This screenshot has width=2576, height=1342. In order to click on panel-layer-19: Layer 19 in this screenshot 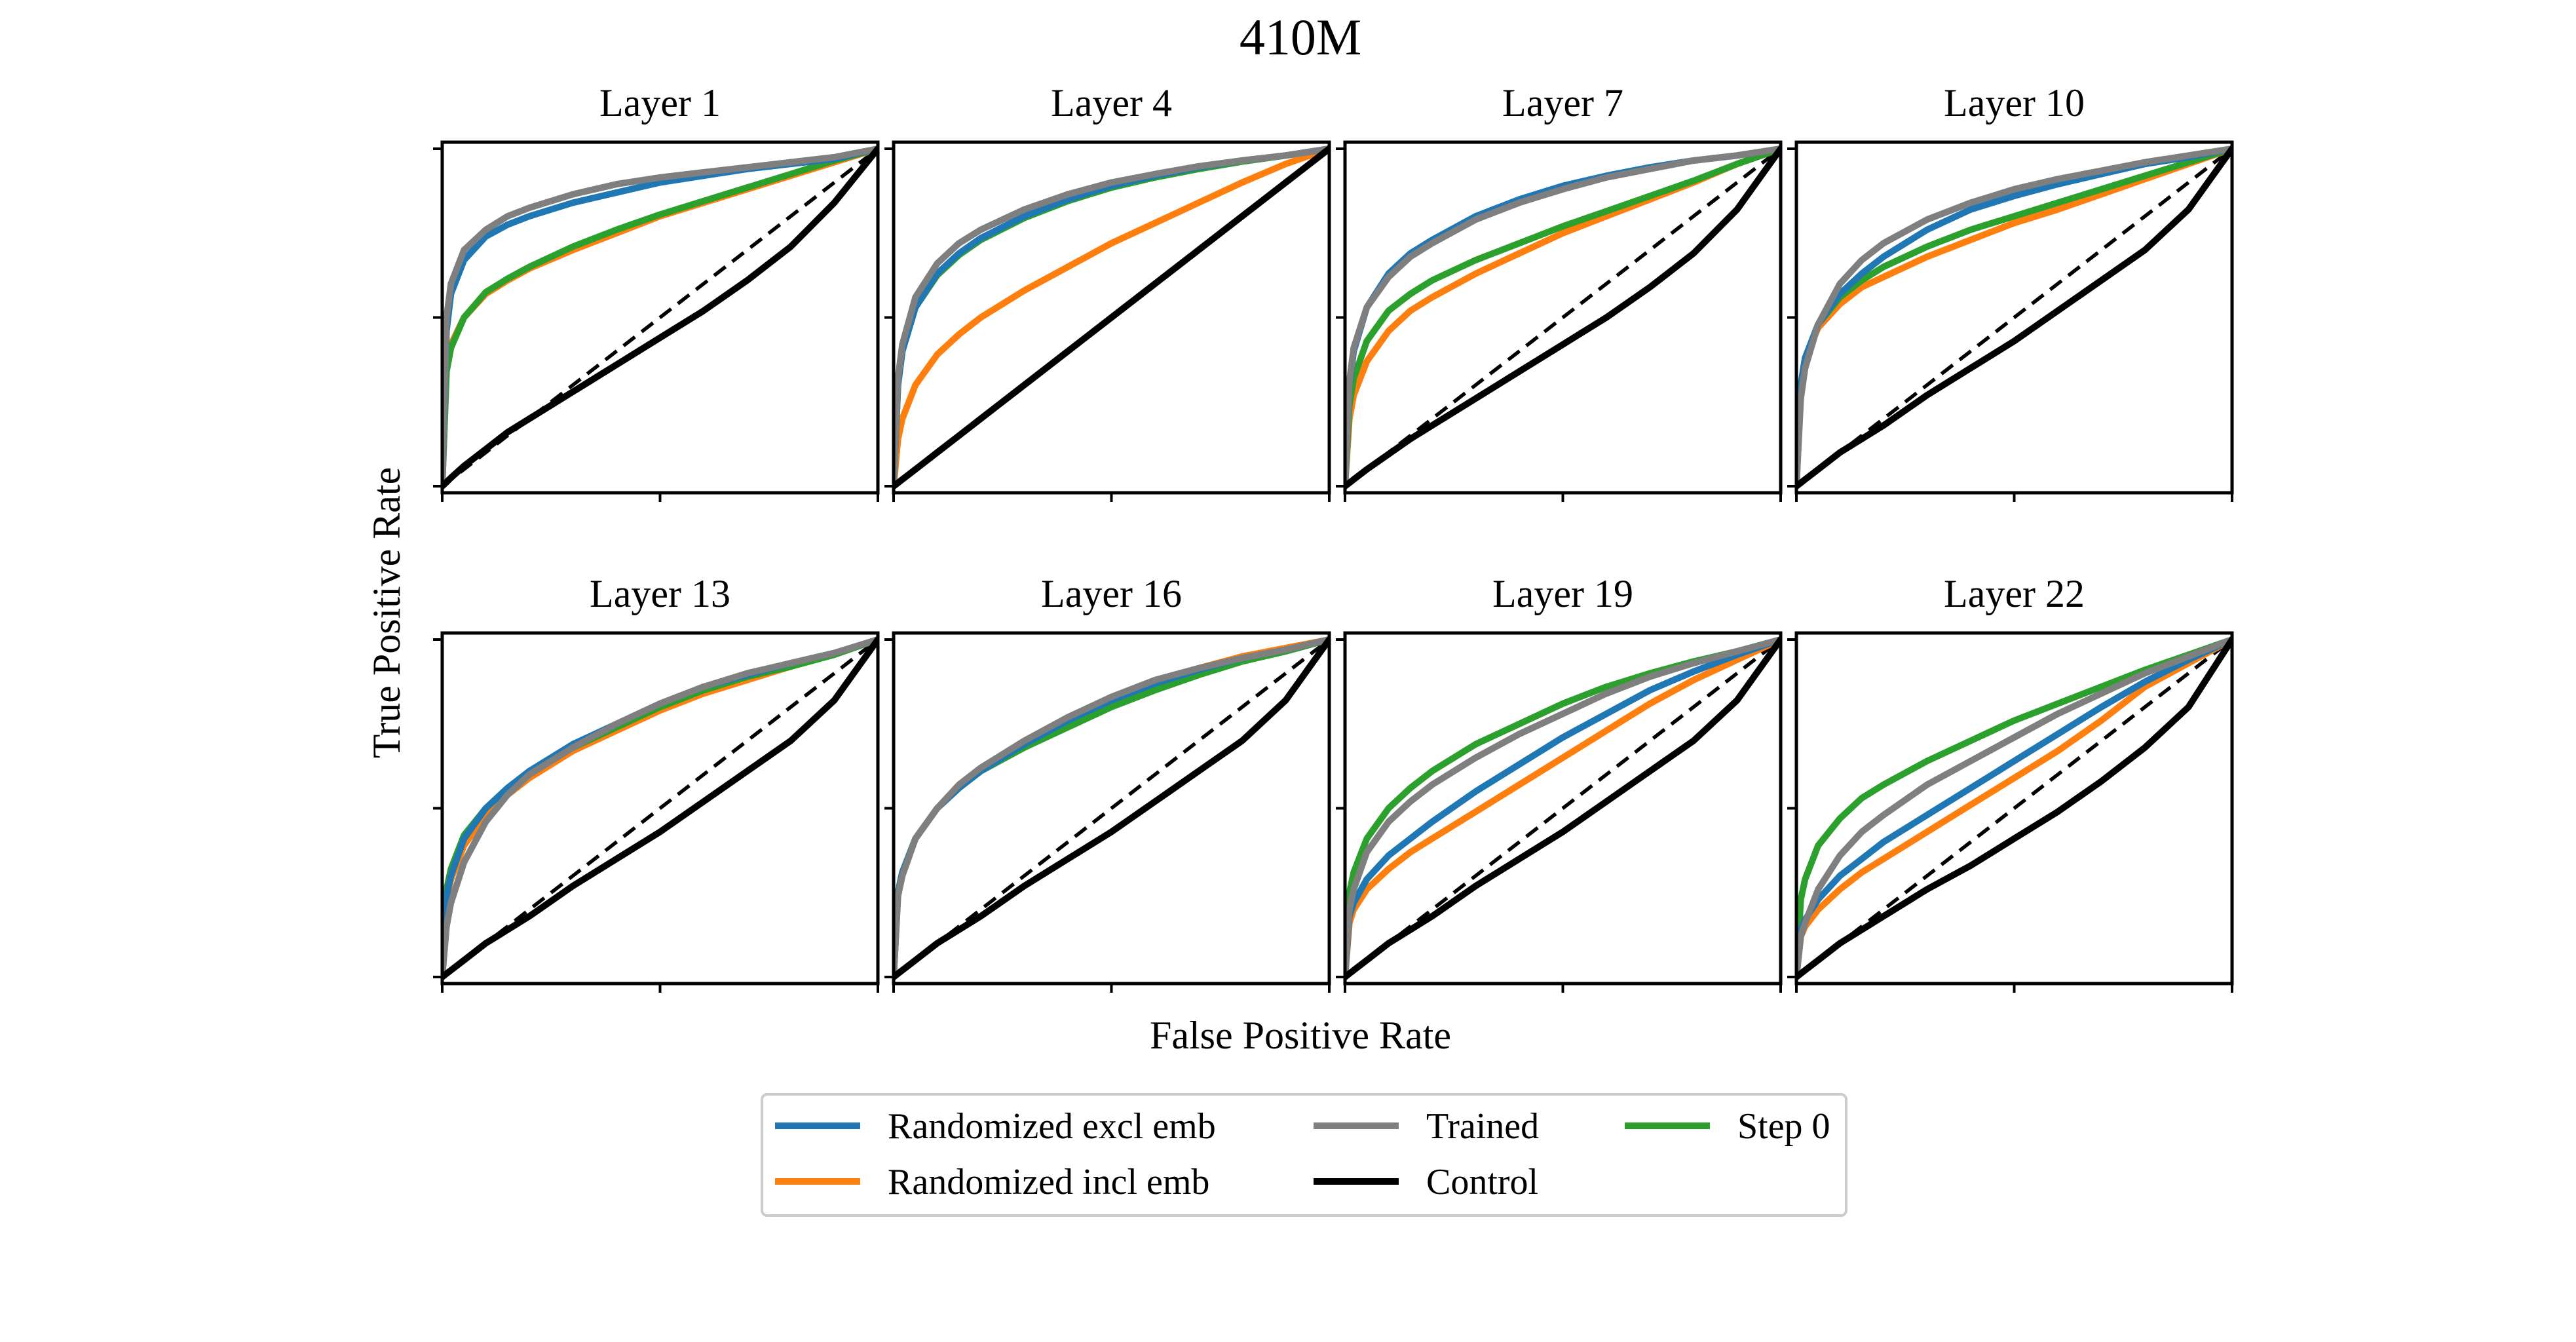, I will do `click(1560, 782)`.